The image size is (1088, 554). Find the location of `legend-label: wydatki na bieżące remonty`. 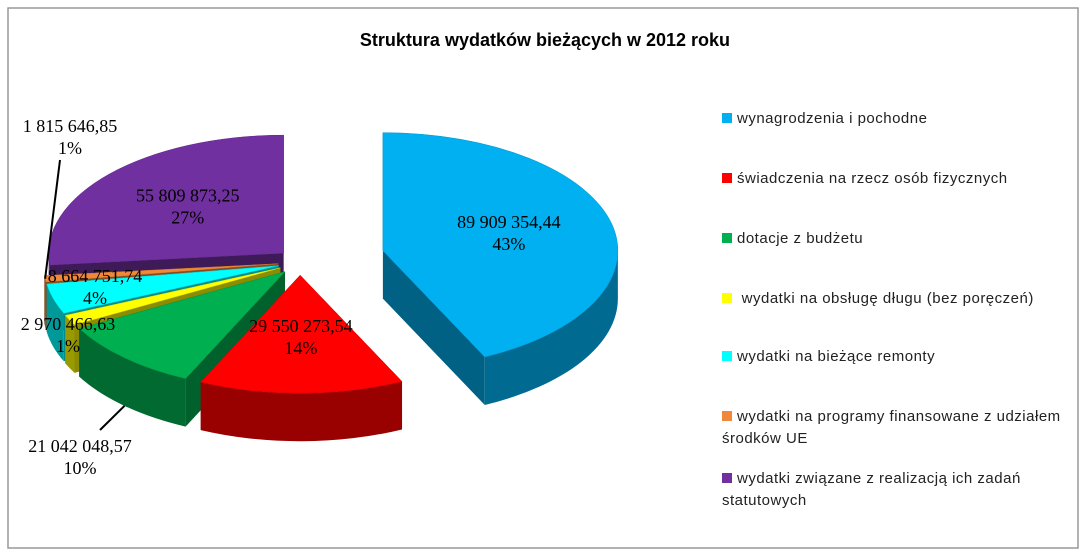

legend-label: wydatki na bieżące remonty is located at coordinates (836, 356).